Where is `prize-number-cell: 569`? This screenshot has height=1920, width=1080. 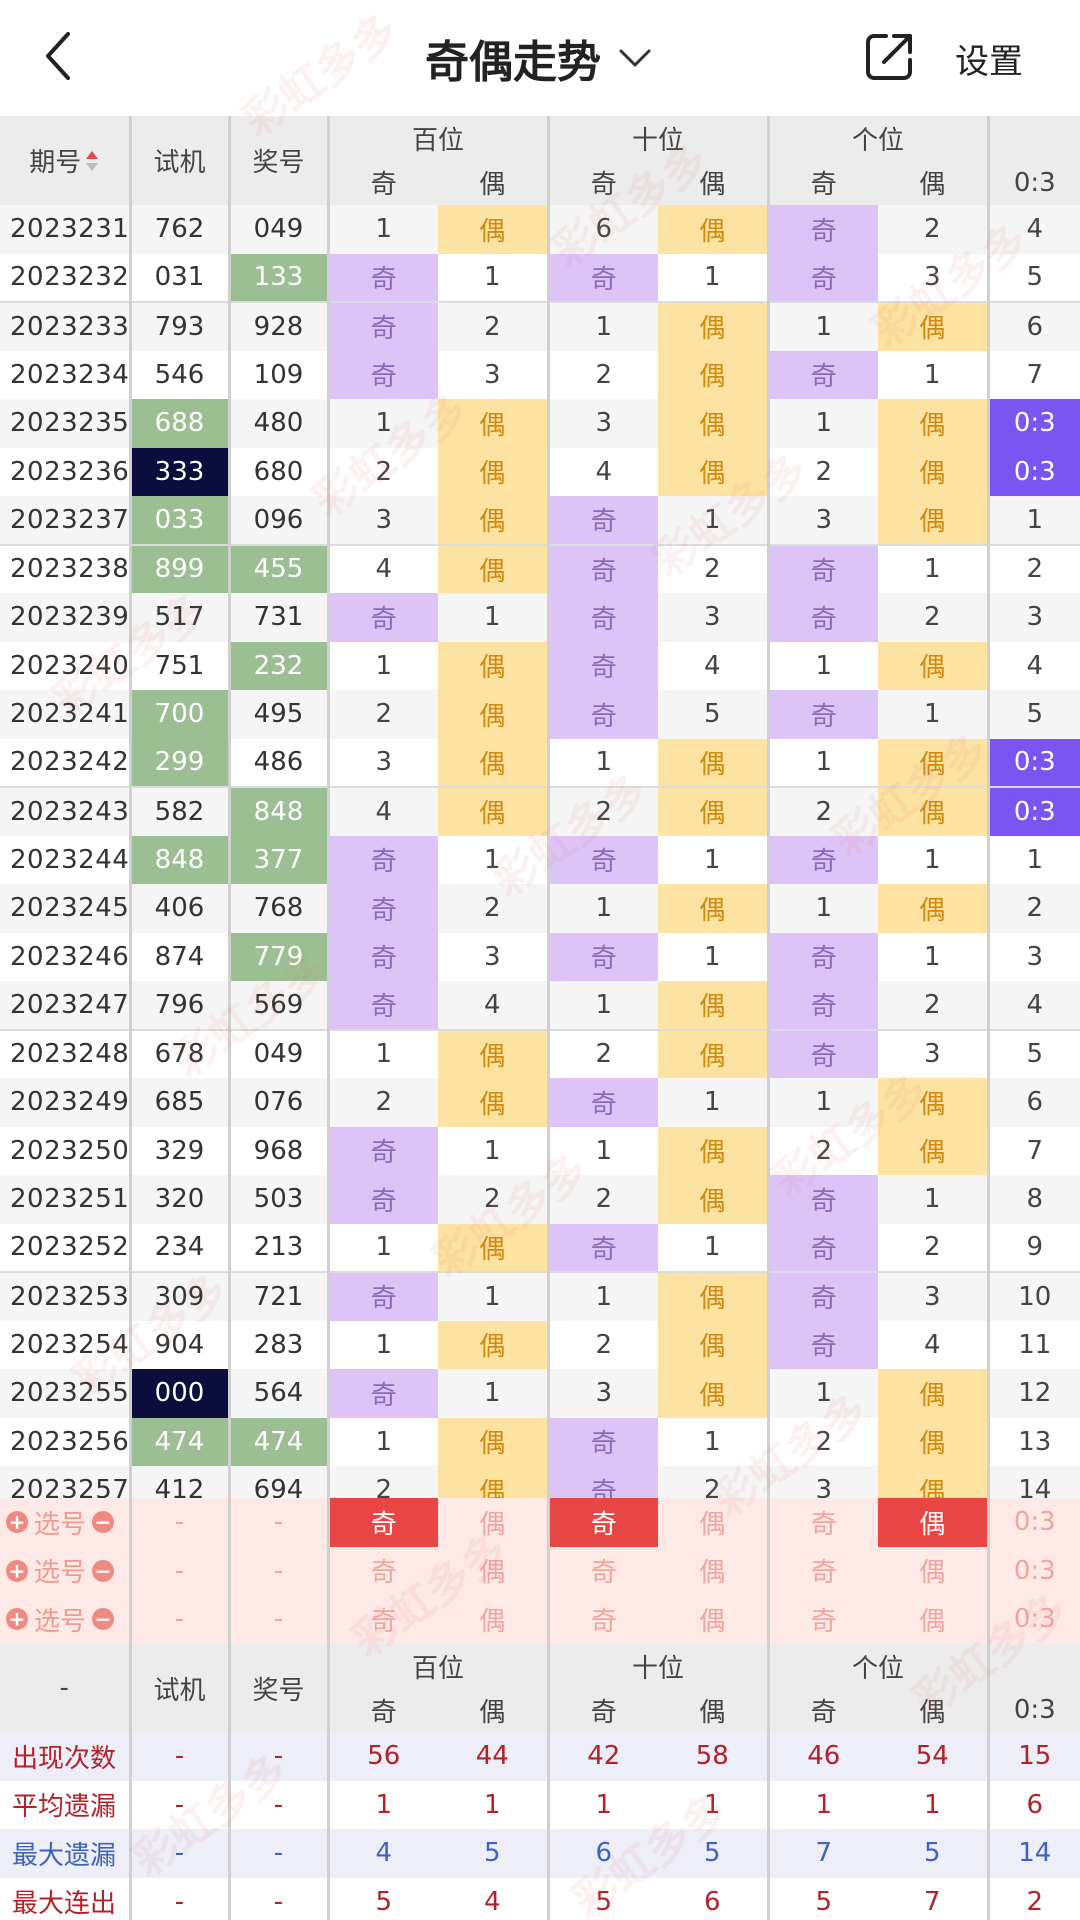 prize-number-cell: 569 is located at coordinates (277, 1005).